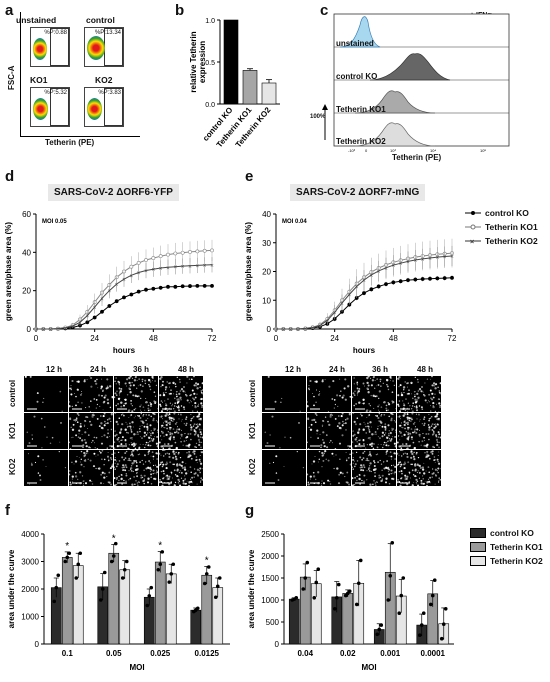 The width and height of the screenshot is (550, 682). What do you see at coordinates (124, 350) in the screenshot?
I see `x-axis-label: hours` at bounding box center [124, 350].